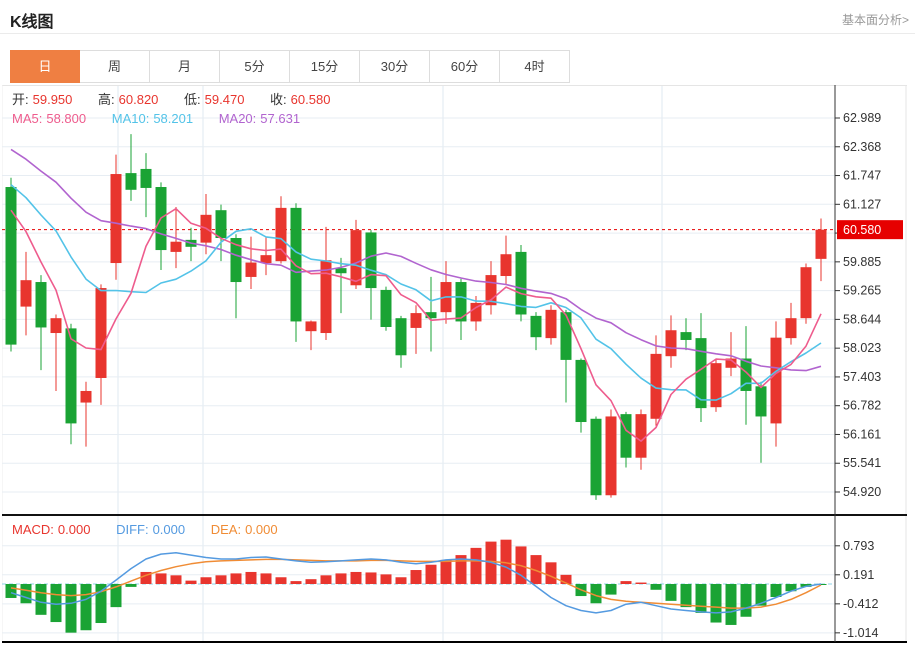 Image resolution: width=915 pixels, height=647 pixels. I want to click on diff-line, so click(416, 582).